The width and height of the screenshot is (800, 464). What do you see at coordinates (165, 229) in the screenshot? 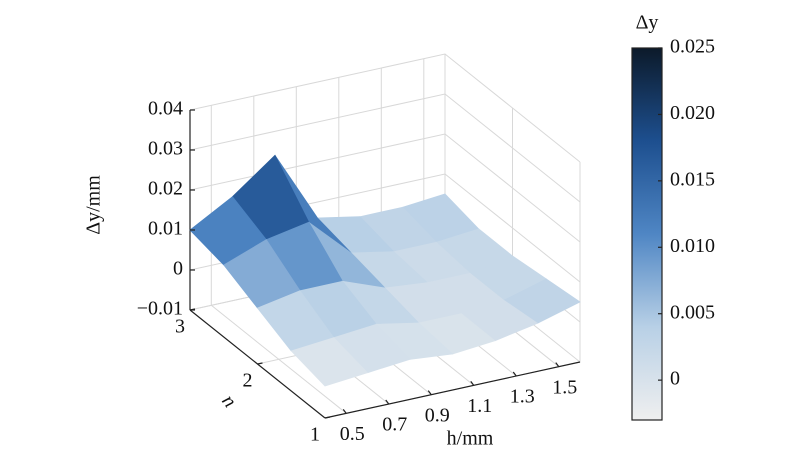
I see `z-tick-label: 0.01` at bounding box center [165, 229].